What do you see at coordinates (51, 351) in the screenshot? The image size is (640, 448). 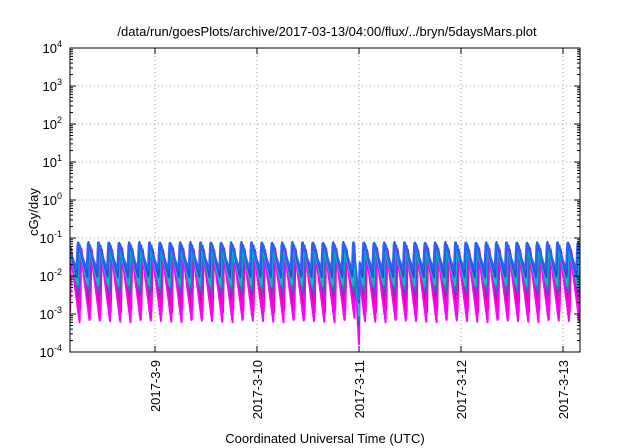 I see `y-tick-label: 10⁻⁴` at bounding box center [51, 351].